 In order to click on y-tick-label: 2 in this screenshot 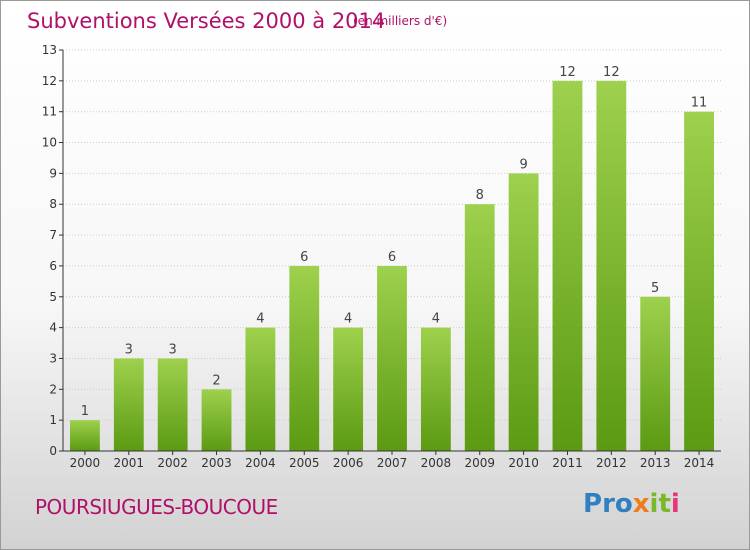, I will do `click(53, 389)`.